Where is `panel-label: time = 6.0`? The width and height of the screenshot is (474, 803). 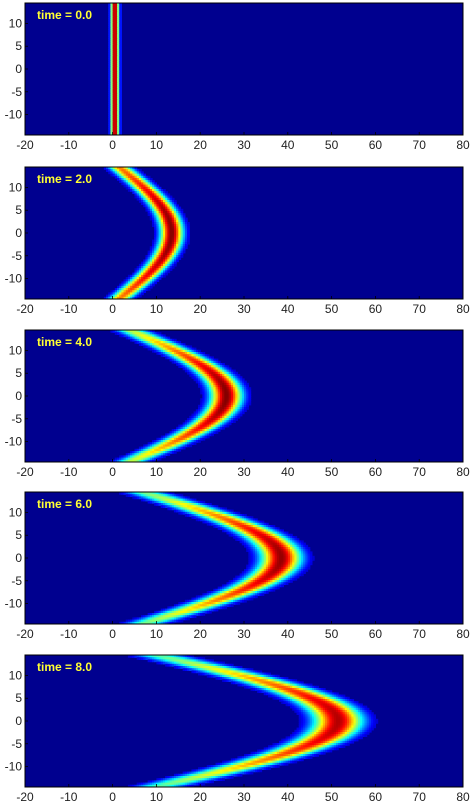
panel-label: time = 6.0 is located at coordinates (64, 504).